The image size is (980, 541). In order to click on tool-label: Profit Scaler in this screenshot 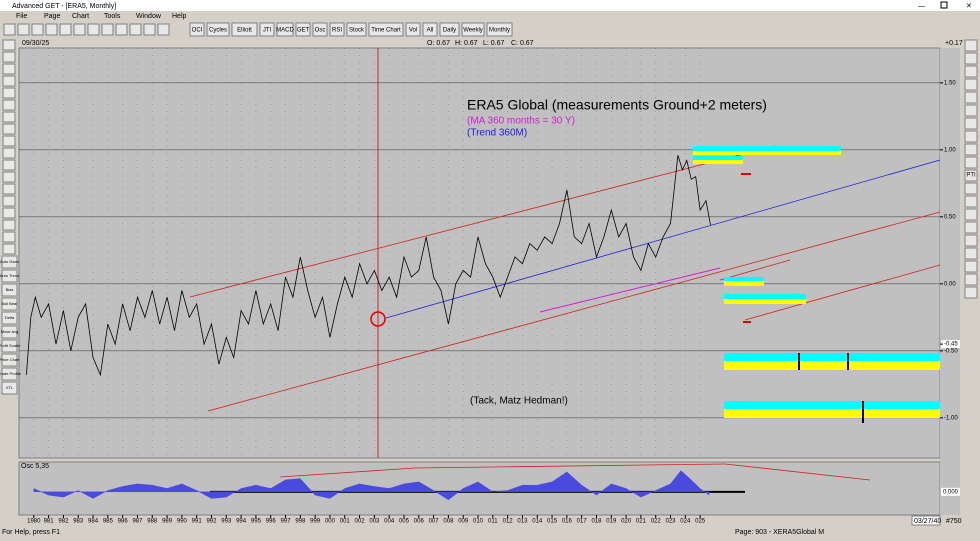, I will do `click(10, 345)`.